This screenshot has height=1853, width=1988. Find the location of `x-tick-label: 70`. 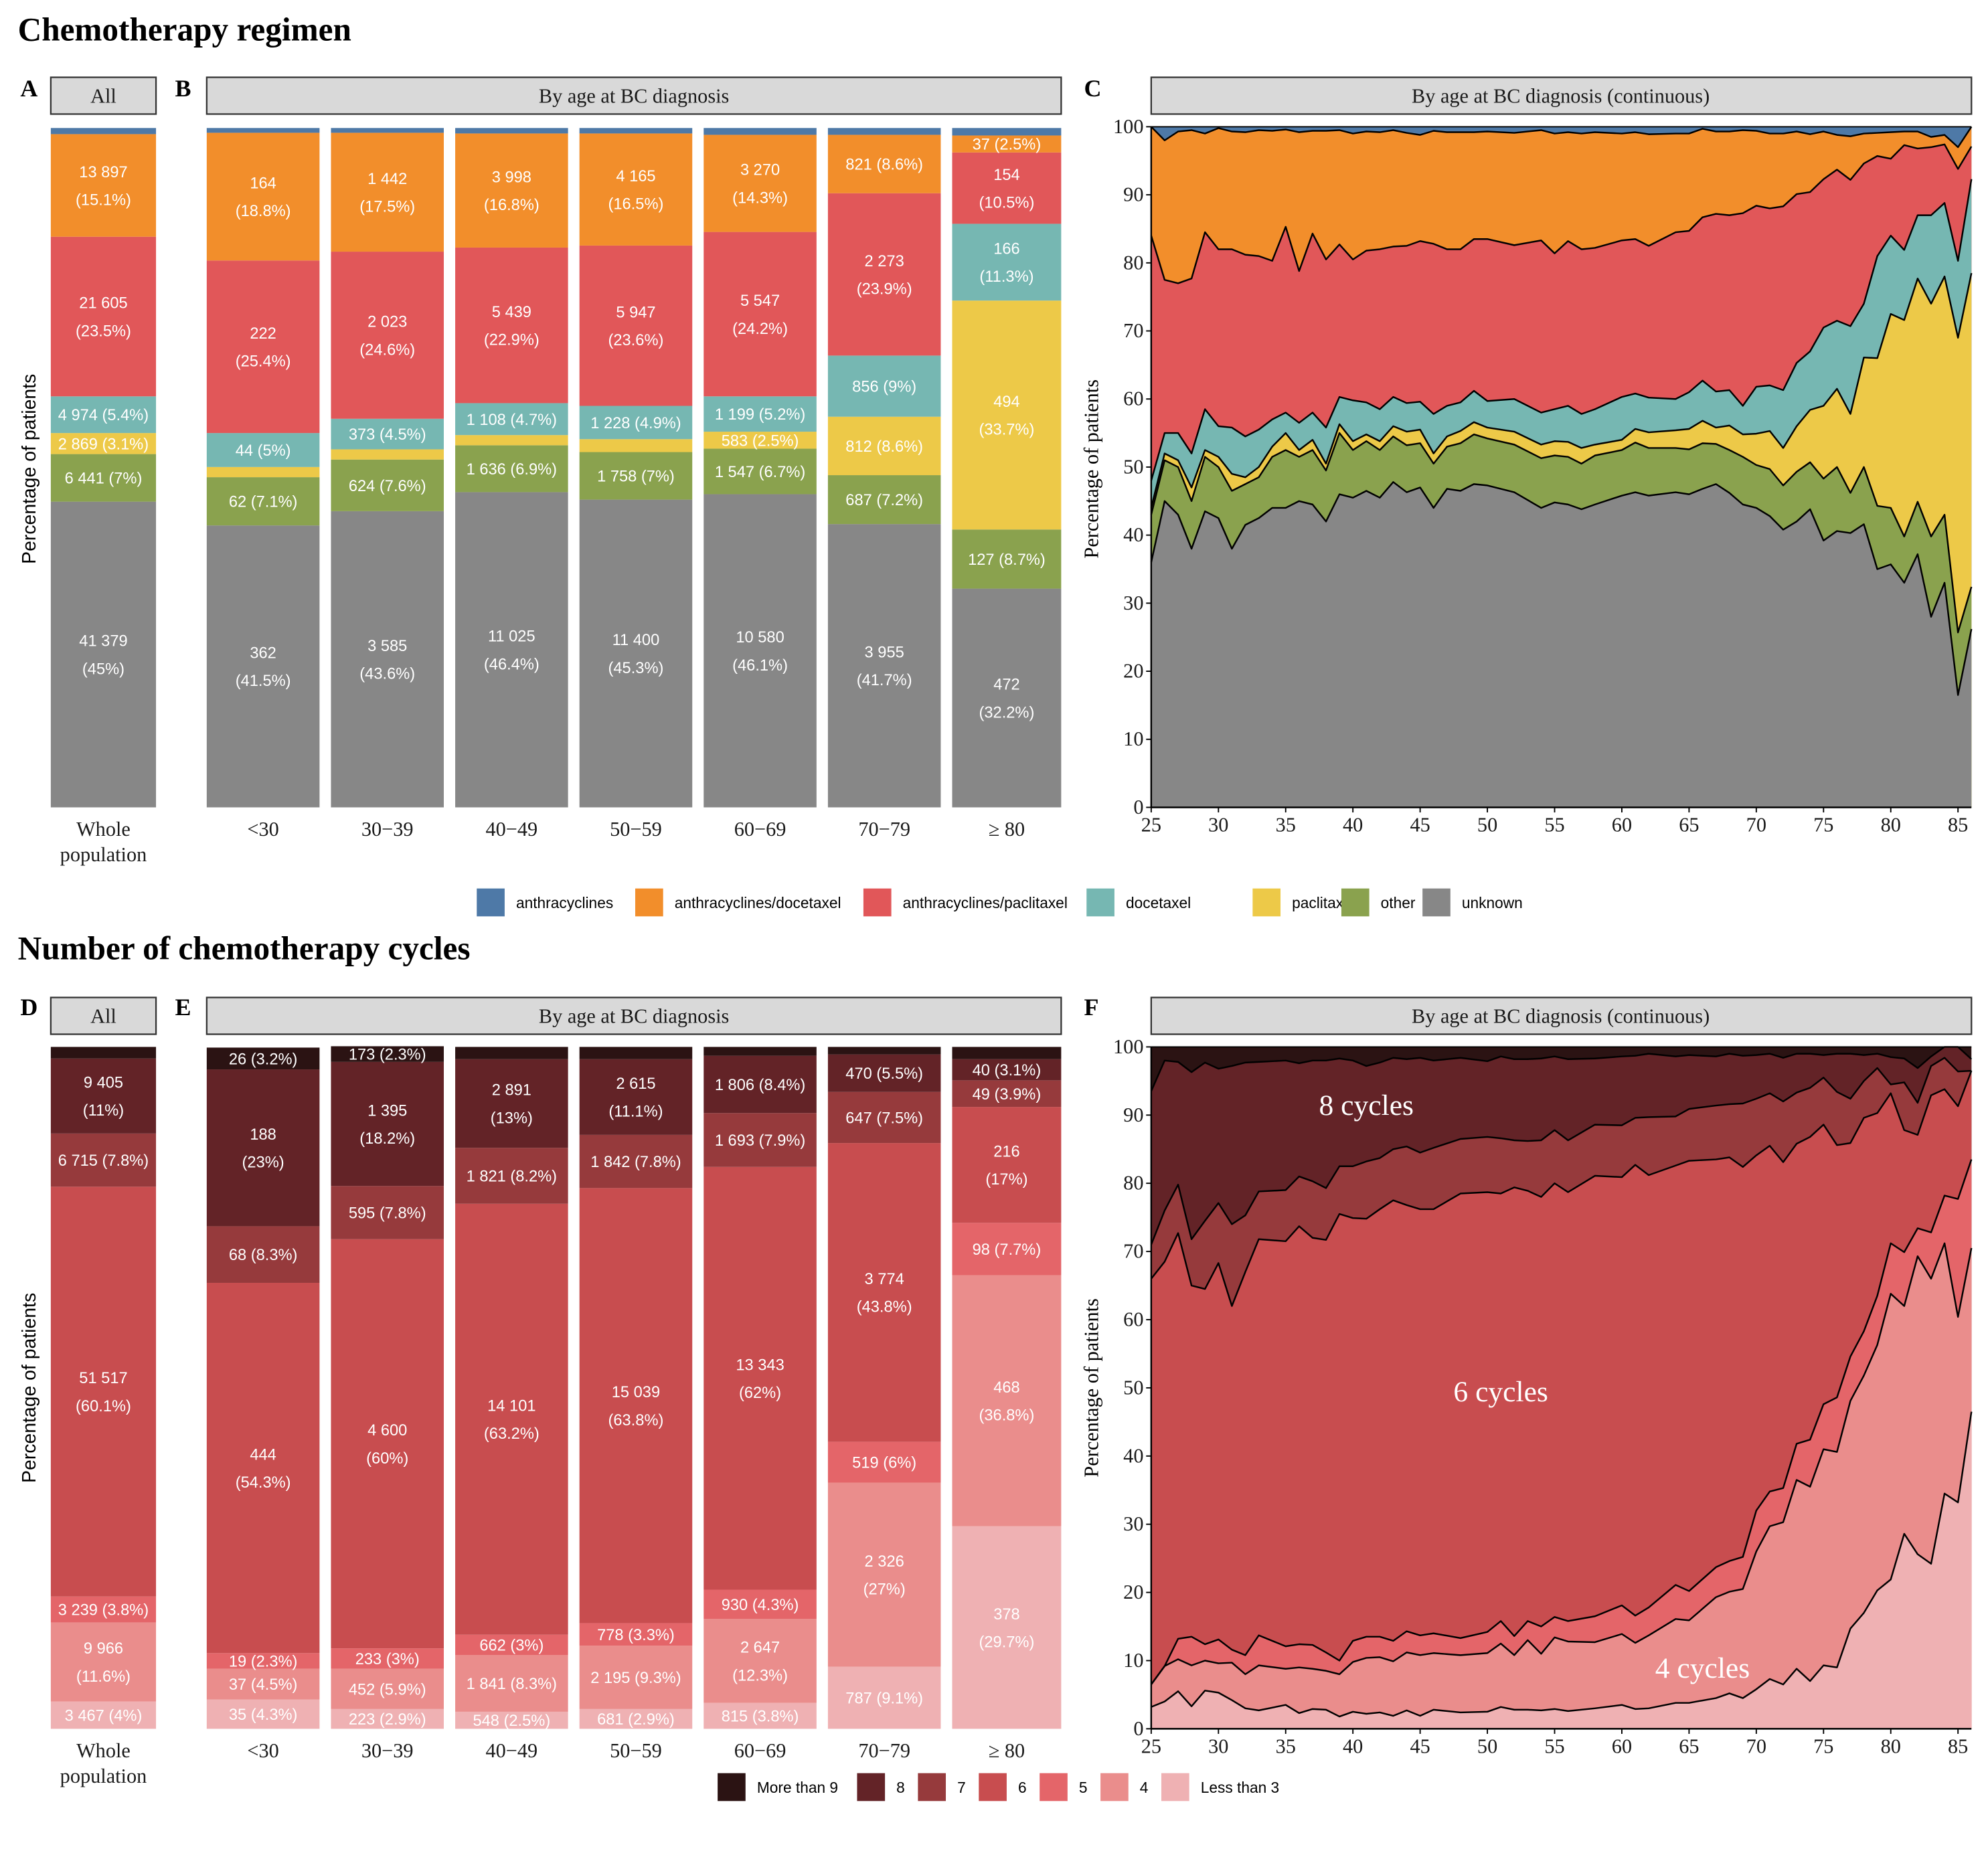

x-tick-label: 70 is located at coordinates (1756, 824).